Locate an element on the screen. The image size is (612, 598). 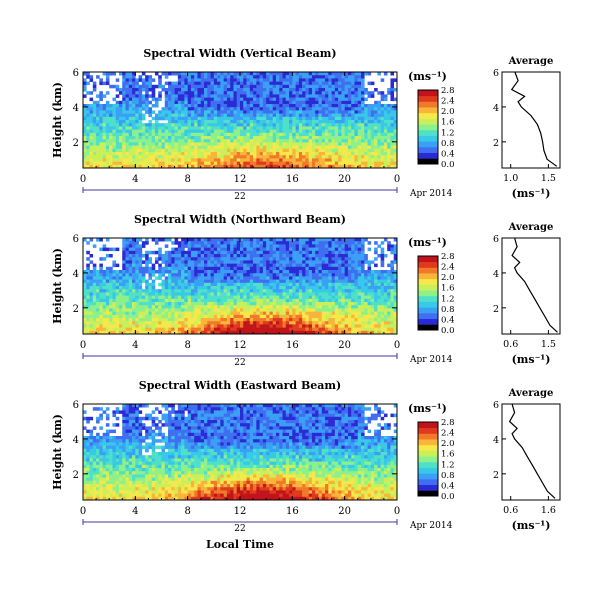
day-label: 22 is located at coordinates (239, 197).